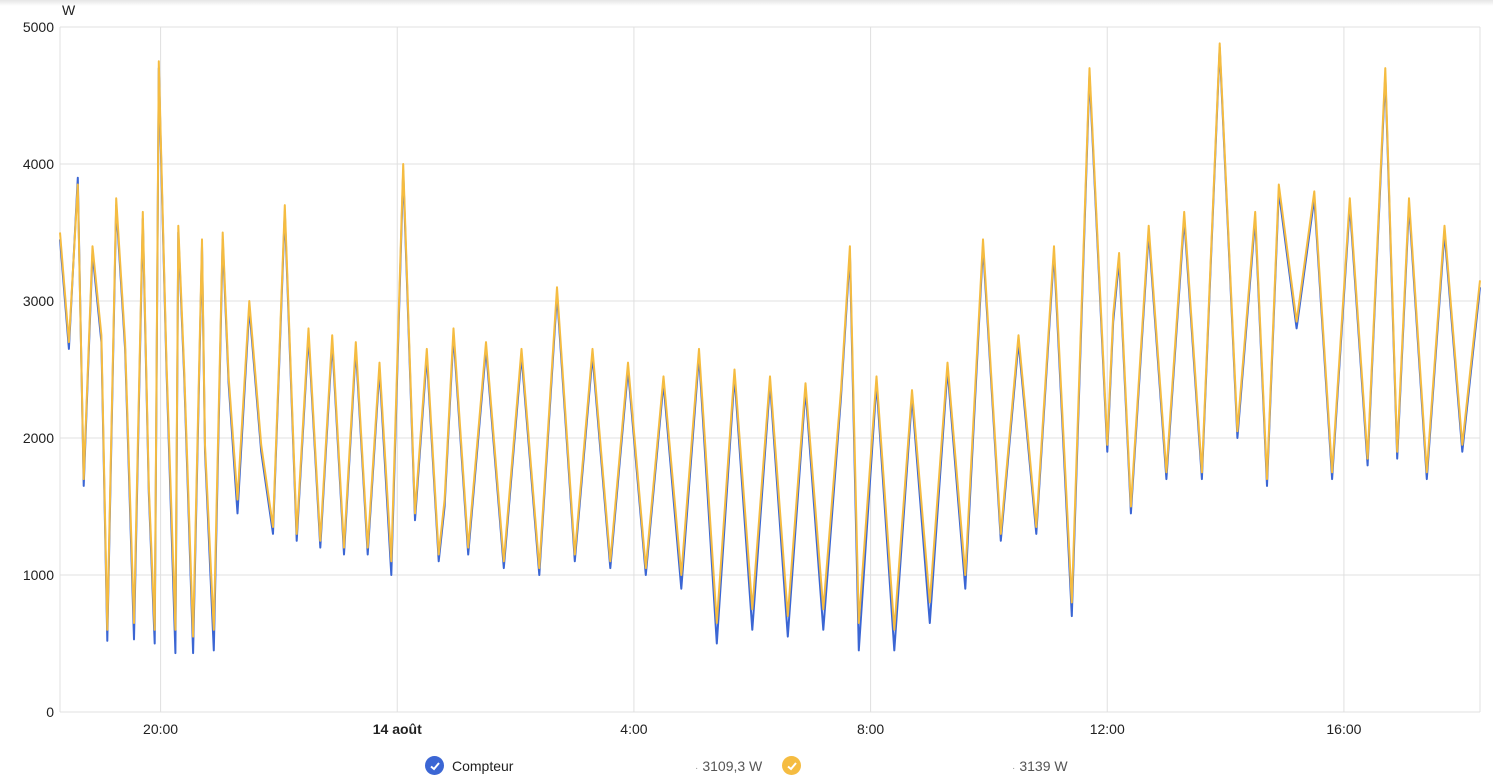 This screenshot has width=1493, height=780. Describe the element at coordinates (38, 27) in the screenshot. I see `y-tick-label: 5000` at that location.